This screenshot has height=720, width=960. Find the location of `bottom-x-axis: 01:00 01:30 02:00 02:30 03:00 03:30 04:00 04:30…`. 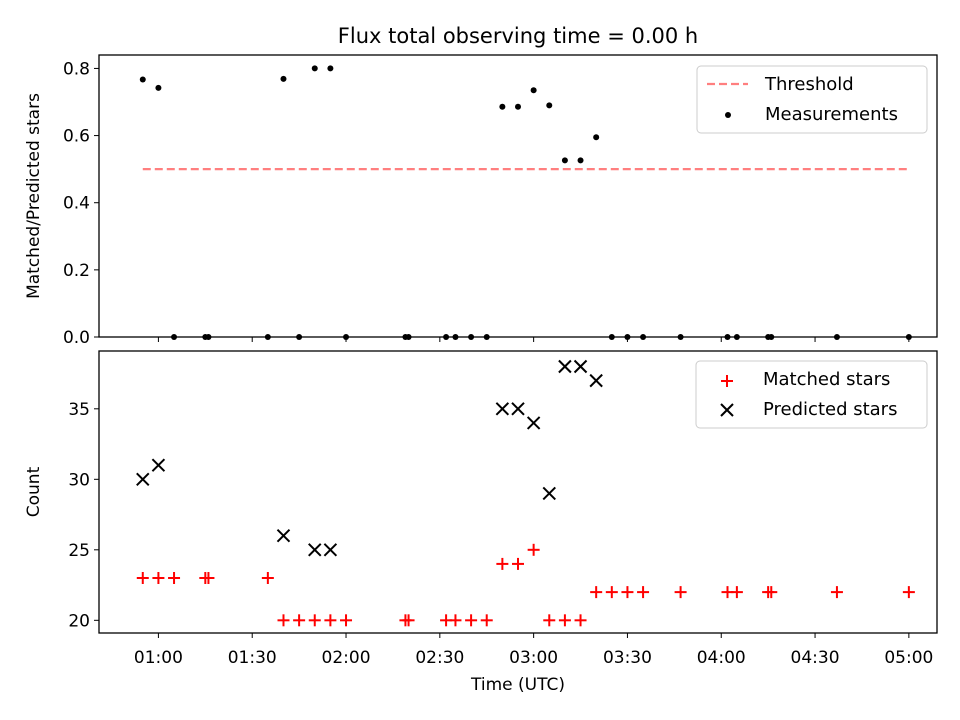

bottom-x-axis: 01:00 01:30 02:00 02:30 03:00 03:30 04:00 04:30… is located at coordinates (533, 650).